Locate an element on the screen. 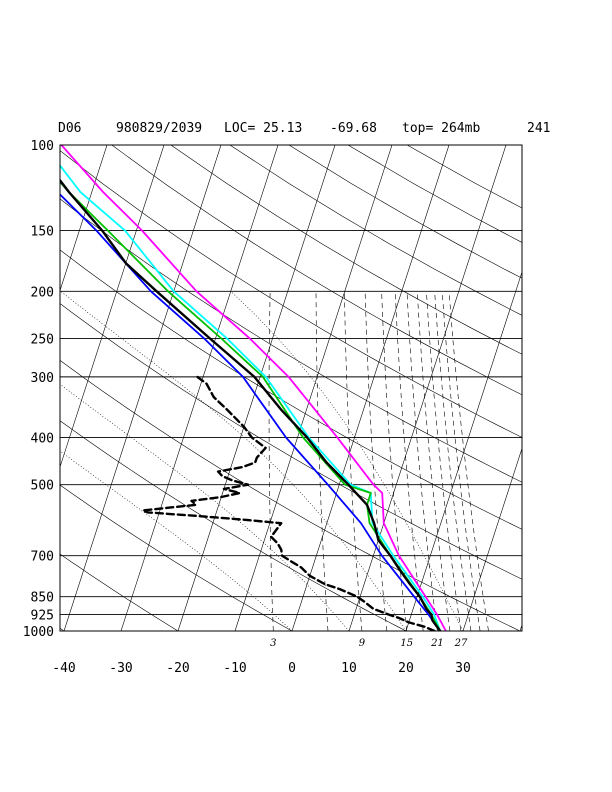  mixing-ratio-label: 3 is located at coordinates (273, 643).